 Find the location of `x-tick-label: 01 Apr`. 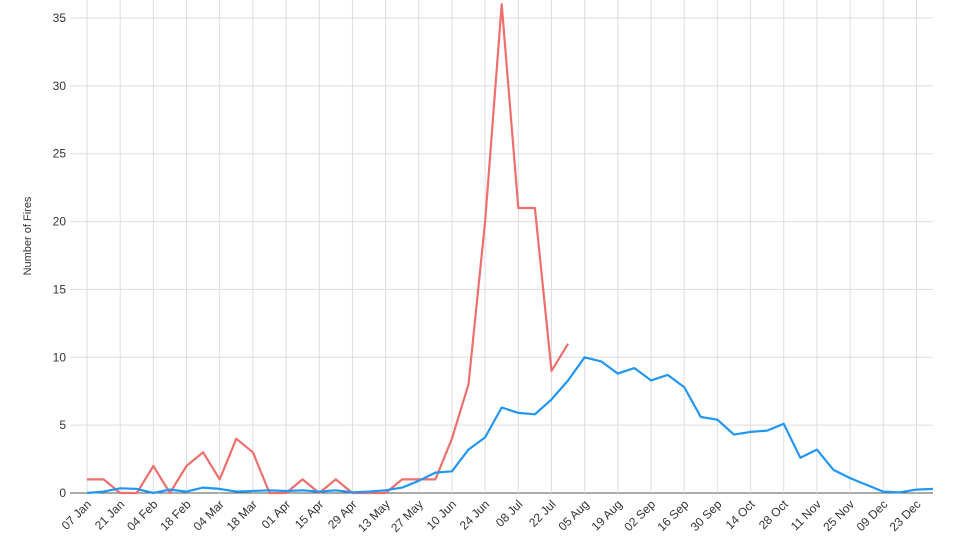

x-tick-label: 01 Apr is located at coordinates (276, 514).